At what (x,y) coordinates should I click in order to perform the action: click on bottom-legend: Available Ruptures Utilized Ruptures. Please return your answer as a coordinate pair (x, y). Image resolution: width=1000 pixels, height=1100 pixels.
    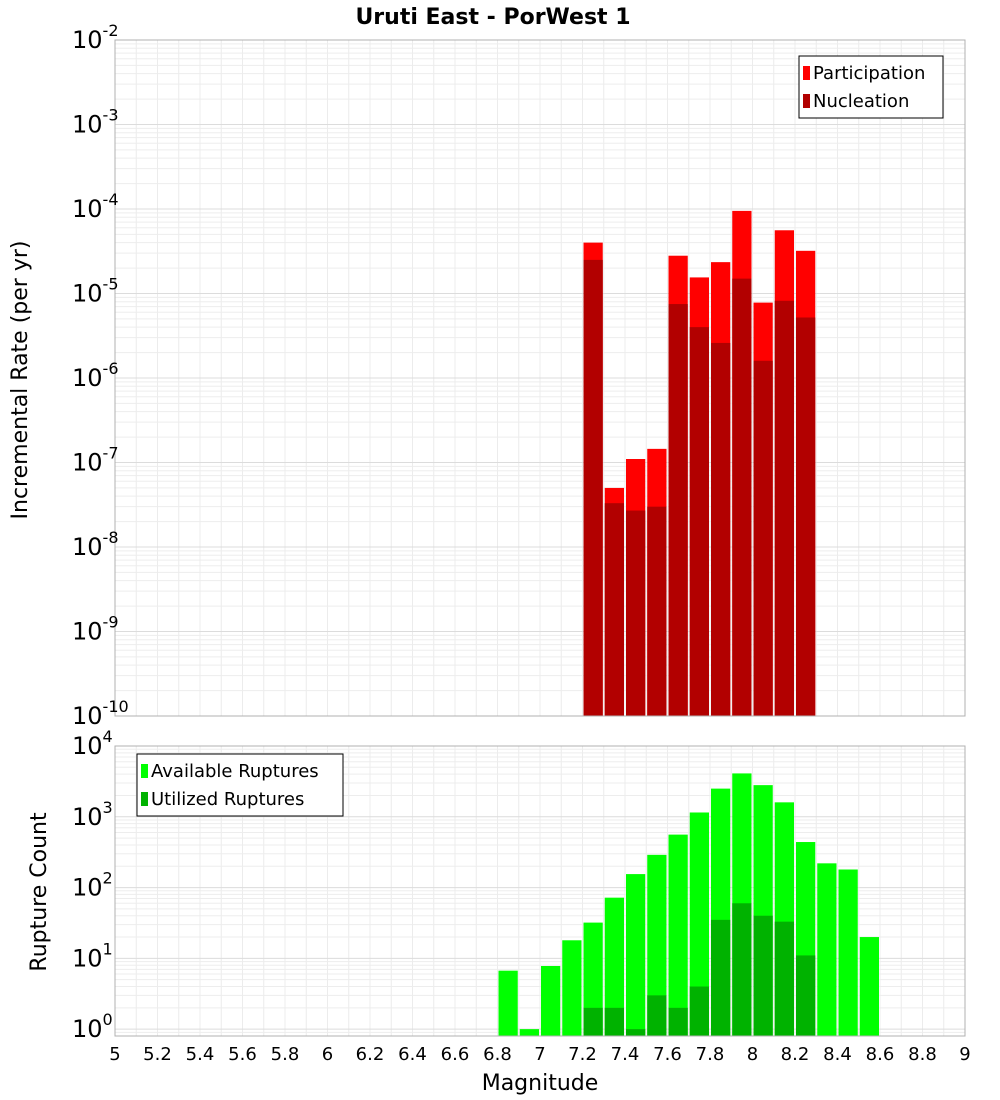
    Looking at the image, I should click on (240, 785).